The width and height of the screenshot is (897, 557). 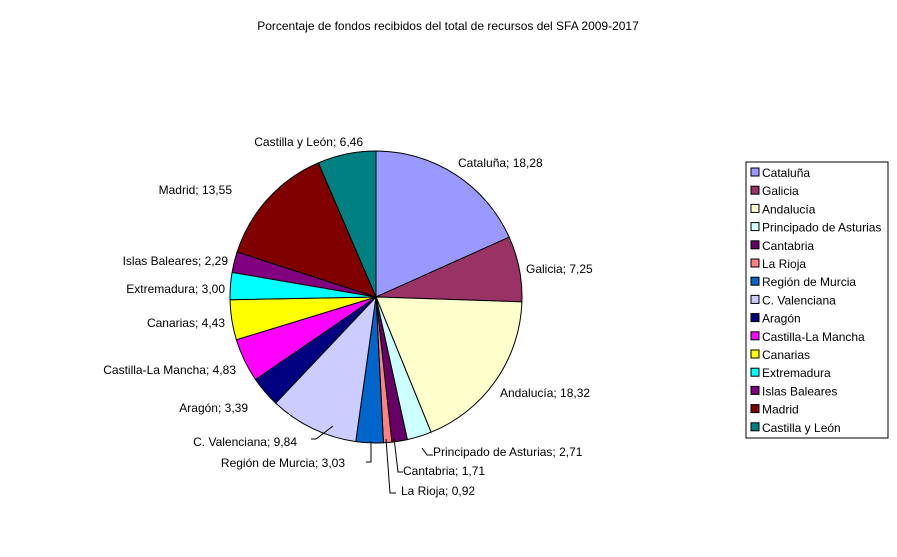 What do you see at coordinates (347, 224) in the screenshot?
I see `pie-slice-castilla-y-le-n` at bounding box center [347, 224].